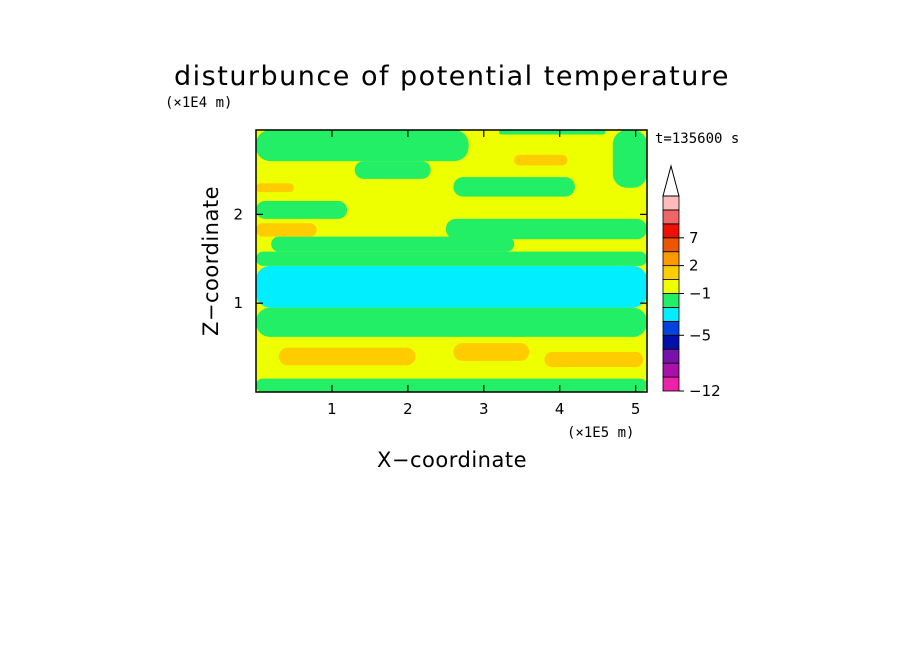  What do you see at coordinates (484, 409) in the screenshot?
I see `x-tick-label: 3` at bounding box center [484, 409].